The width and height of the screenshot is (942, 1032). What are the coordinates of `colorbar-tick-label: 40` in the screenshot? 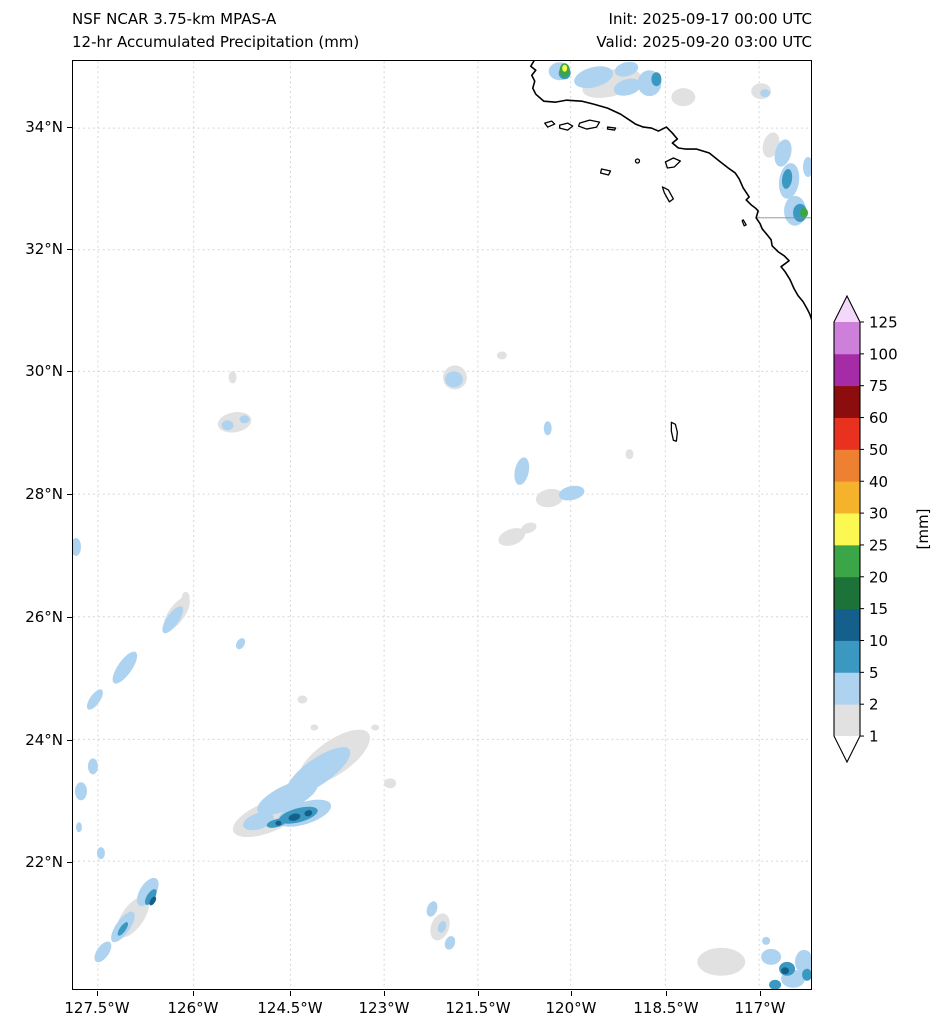 It's located at (878, 482).